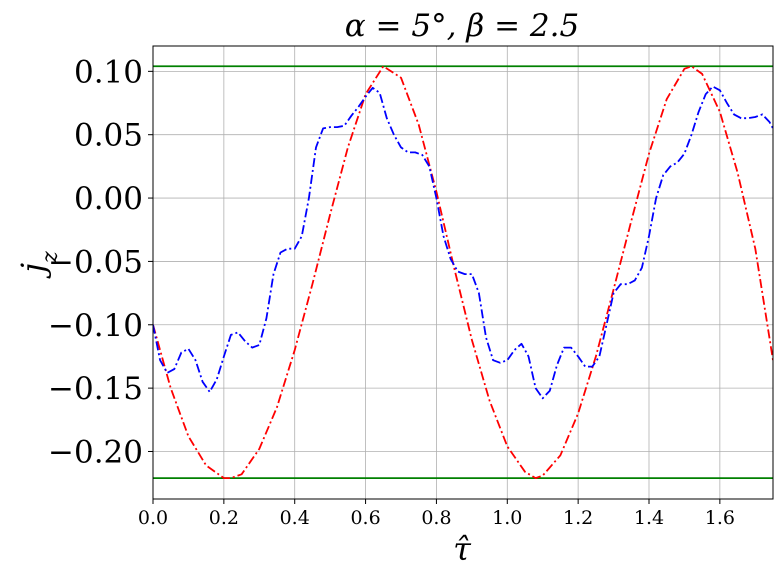  I want to click on x-axis: 0.0 0.2 0.4 0.6 0.8 1.0 1.2 1.4 1.6, so click(436, 514).